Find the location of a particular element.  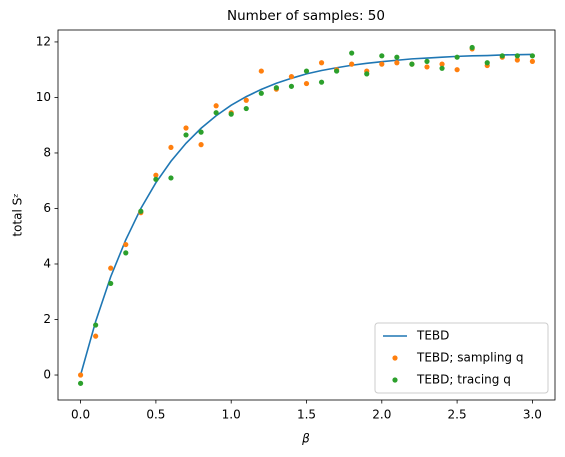

x-tick-label: 3.0 is located at coordinates (532, 415).